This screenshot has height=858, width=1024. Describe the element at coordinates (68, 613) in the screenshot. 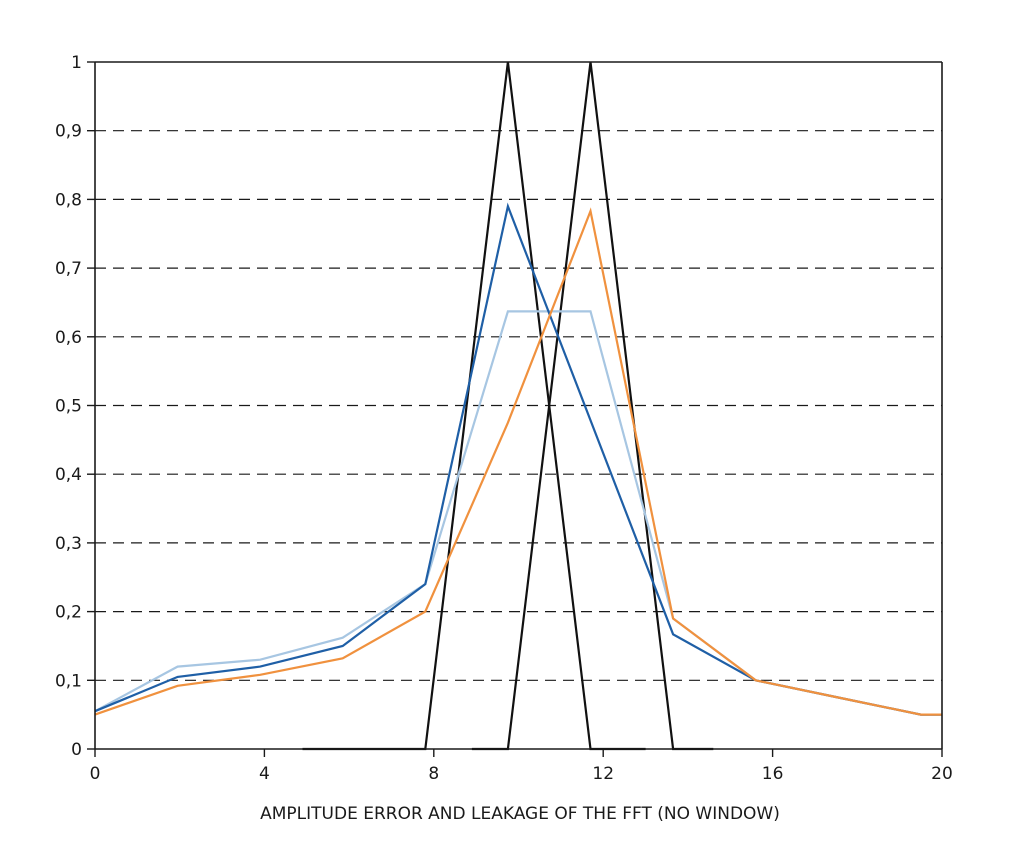

I see `y-tick-label-2: 0,2` at that location.